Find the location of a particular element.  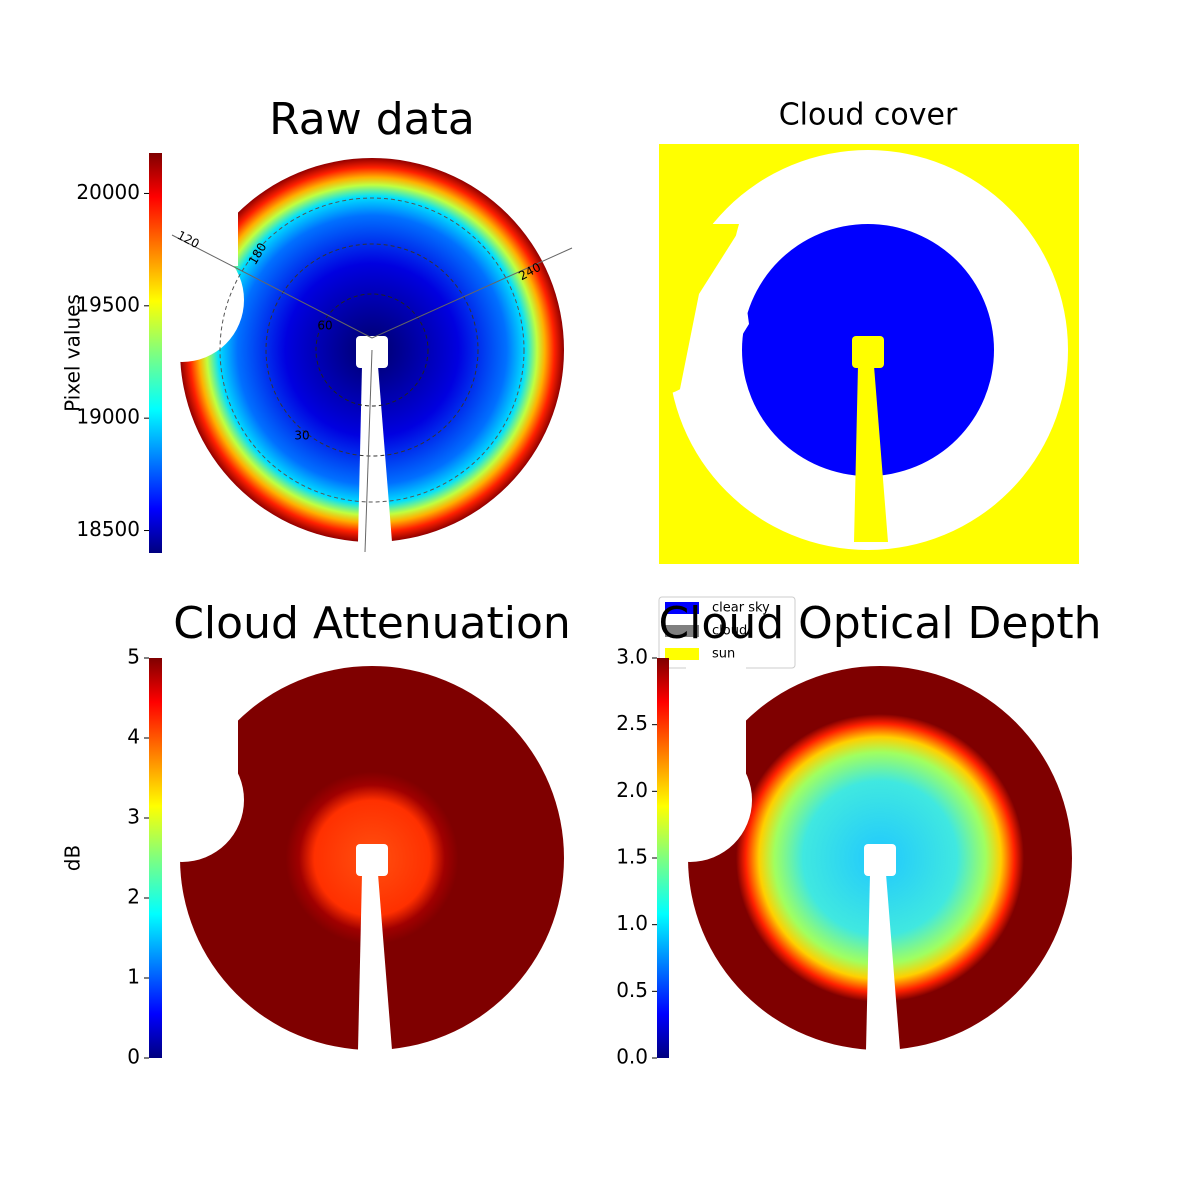

panel-title: Cloud Optical Depth is located at coordinates (879, 623).